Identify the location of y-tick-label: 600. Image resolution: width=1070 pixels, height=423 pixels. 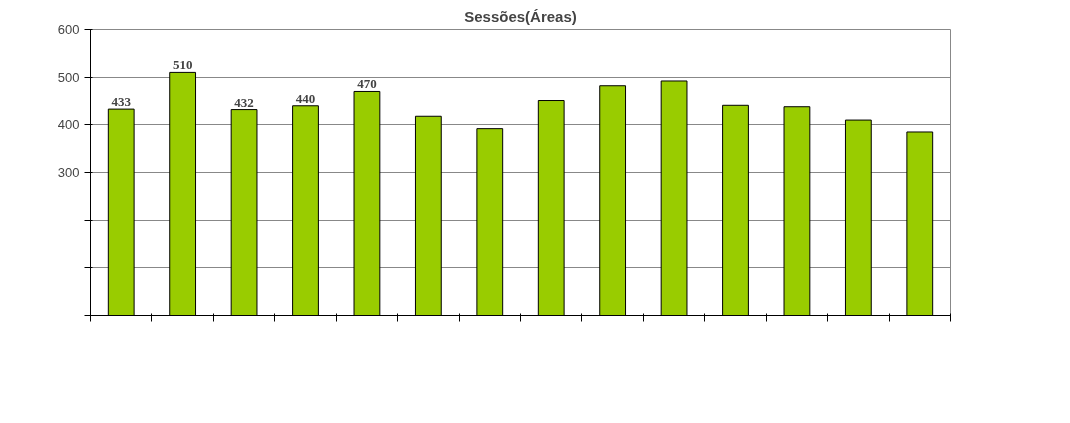
(68, 29).